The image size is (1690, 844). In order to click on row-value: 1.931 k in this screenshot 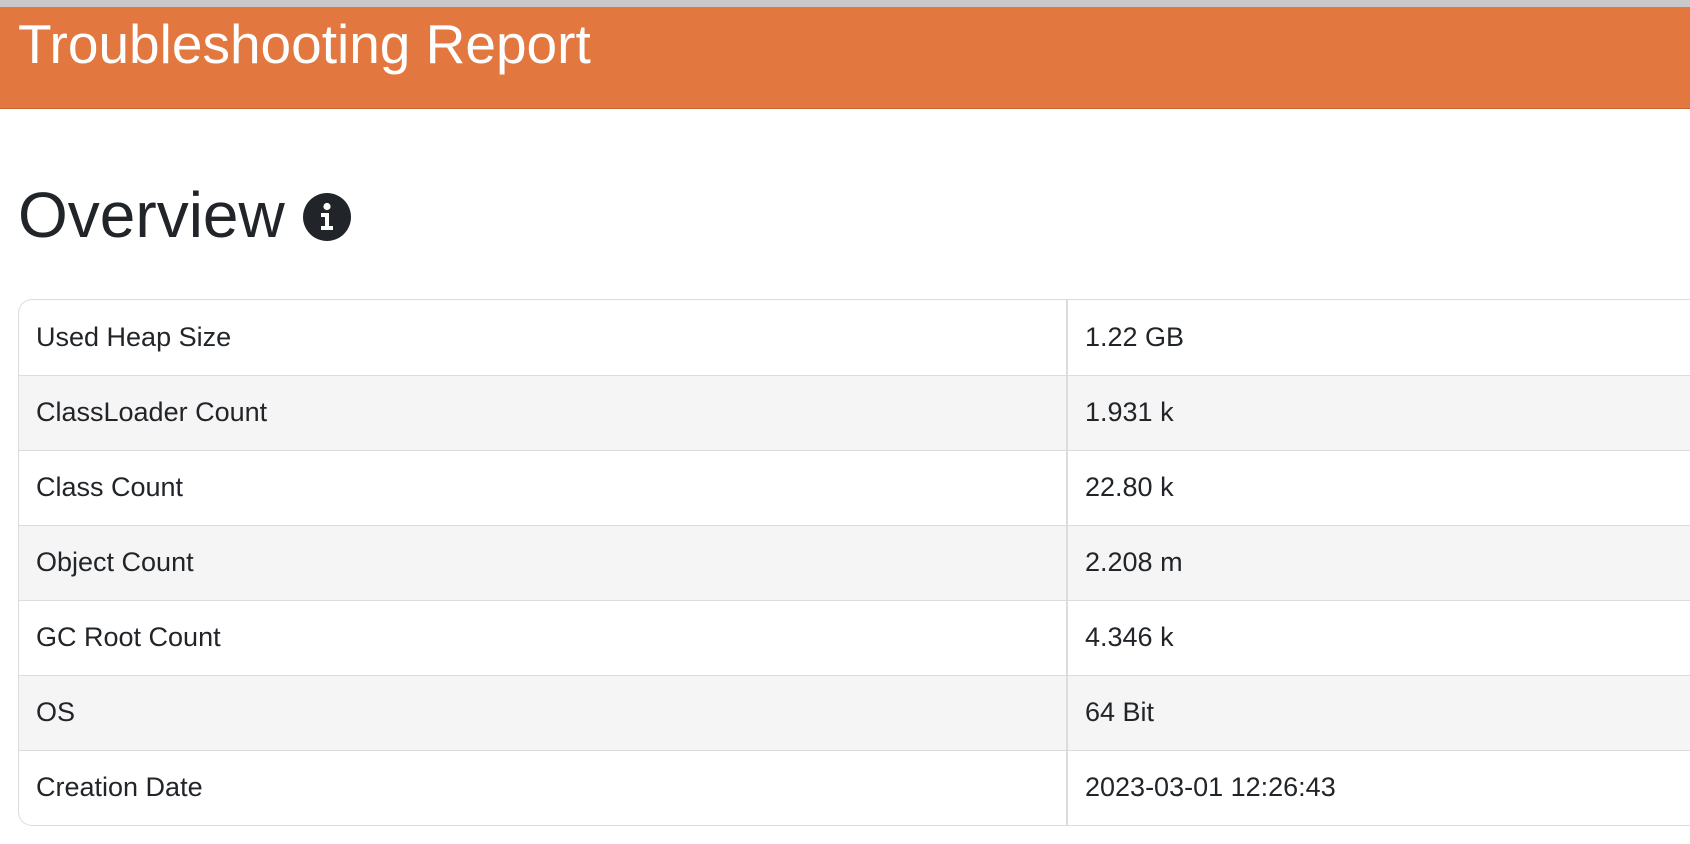, I will do `click(1378, 413)`.